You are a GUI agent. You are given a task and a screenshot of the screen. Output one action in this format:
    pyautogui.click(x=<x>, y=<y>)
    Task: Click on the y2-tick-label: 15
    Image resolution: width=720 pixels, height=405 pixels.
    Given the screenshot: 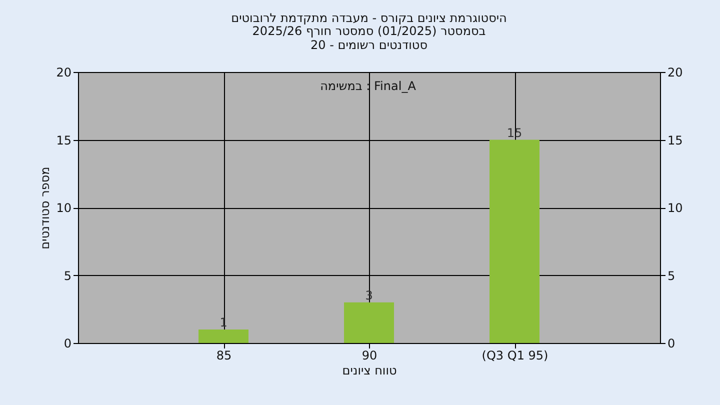 What is the action you would take?
    pyautogui.click(x=675, y=140)
    